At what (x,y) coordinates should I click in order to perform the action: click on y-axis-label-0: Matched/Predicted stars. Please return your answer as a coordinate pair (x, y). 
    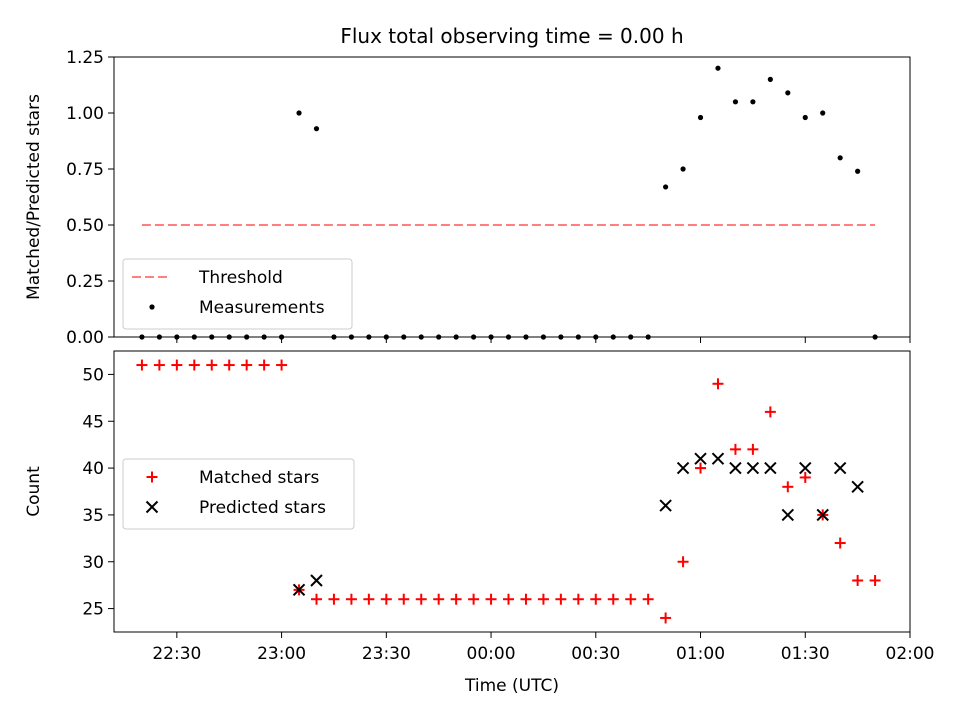
    Looking at the image, I should click on (34, 197).